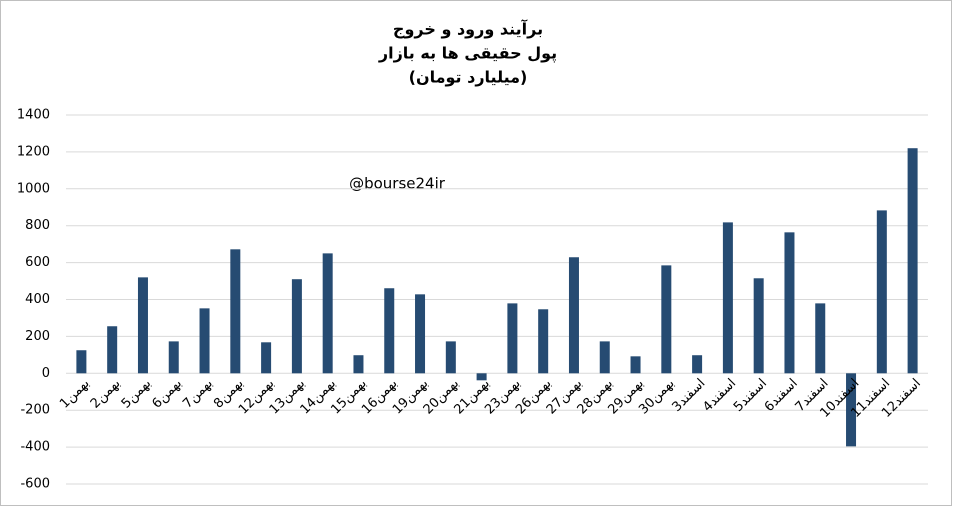  Describe the element at coordinates (468, 29) in the screenshot. I see `chart-title: برآیند ورود و خروج` at that location.